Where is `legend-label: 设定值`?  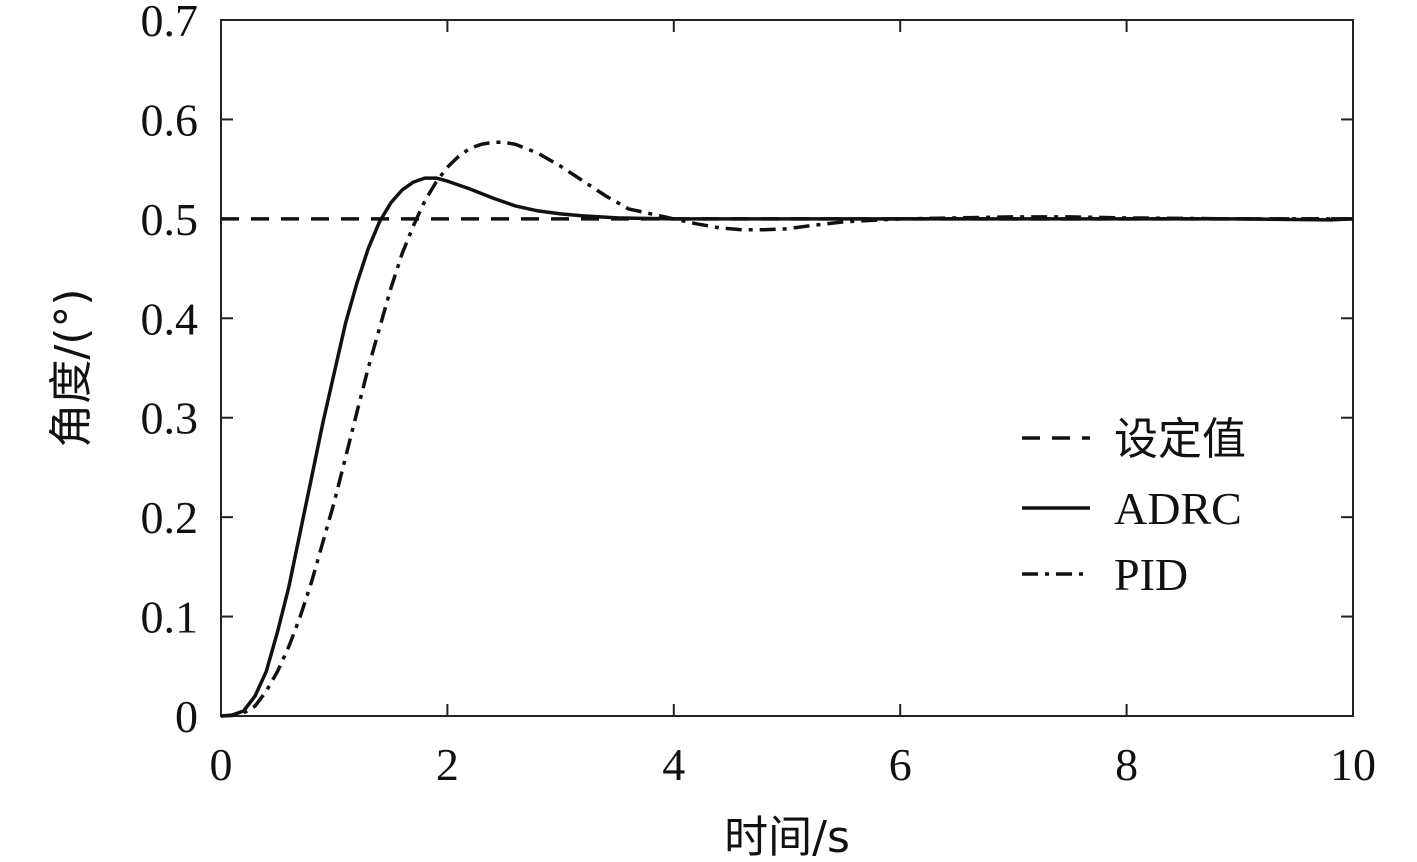 legend-label: 设定值 is located at coordinates (1180, 439).